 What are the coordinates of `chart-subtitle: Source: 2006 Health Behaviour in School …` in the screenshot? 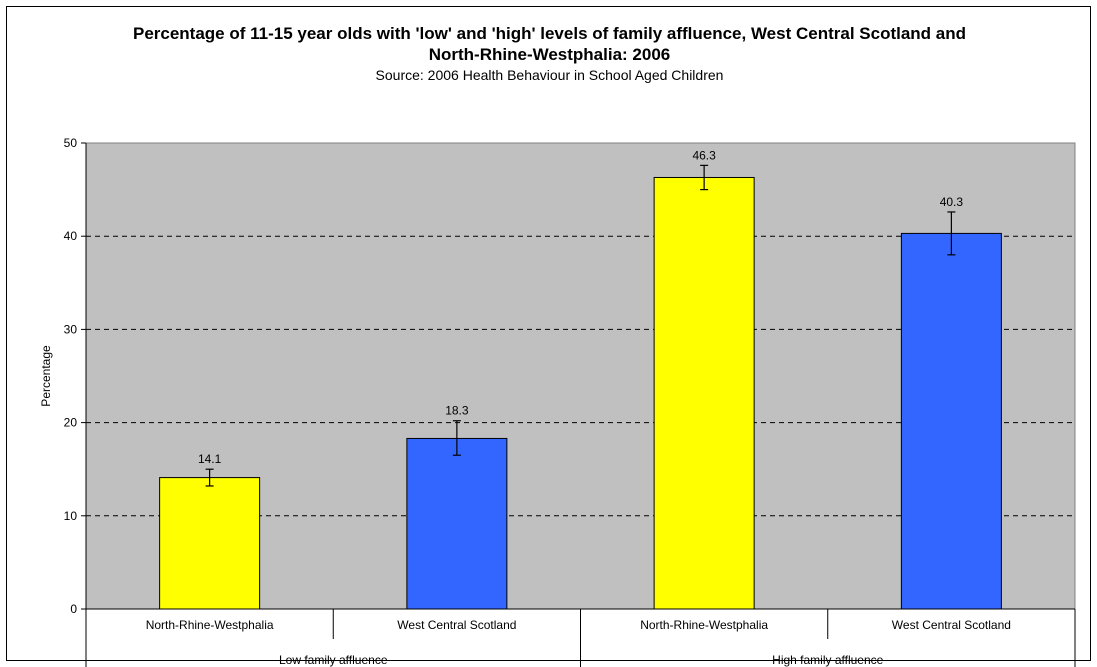 It's located at (549, 75).